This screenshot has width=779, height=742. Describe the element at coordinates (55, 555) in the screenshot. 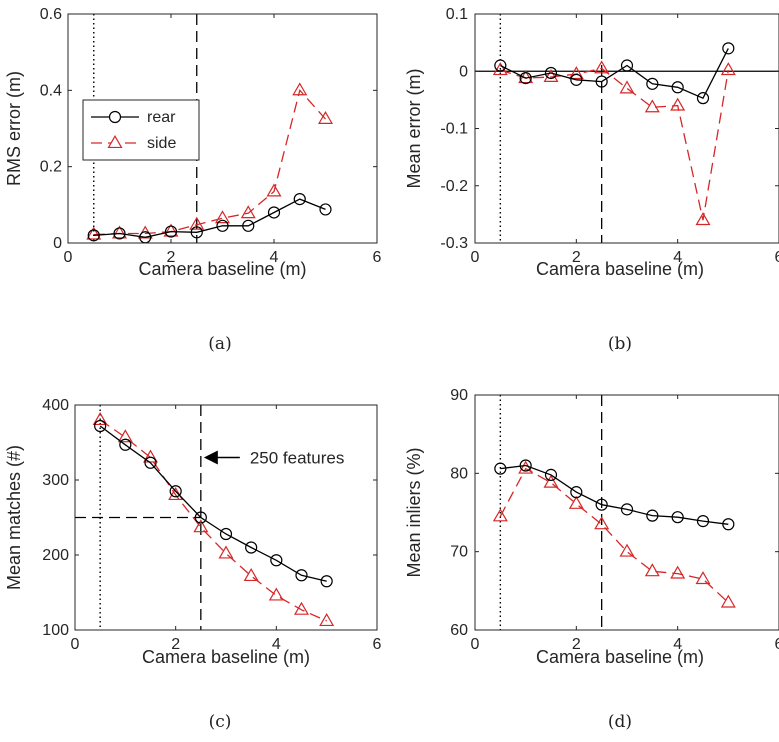

I see `y-tick-label: 200` at that location.